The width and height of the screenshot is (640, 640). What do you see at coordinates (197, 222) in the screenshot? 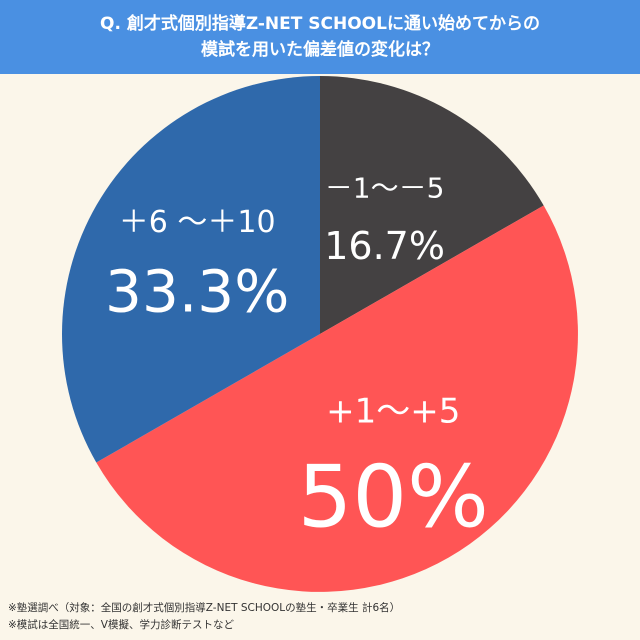
I see `slice-category-label: ＋6 ～＋10` at bounding box center [197, 222].